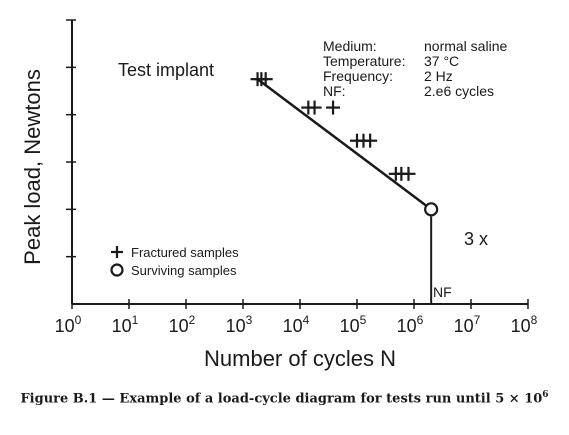 Image resolution: width=569 pixels, height=435 pixels. I want to click on condition-value: 2.e6 cycles, so click(459, 91).